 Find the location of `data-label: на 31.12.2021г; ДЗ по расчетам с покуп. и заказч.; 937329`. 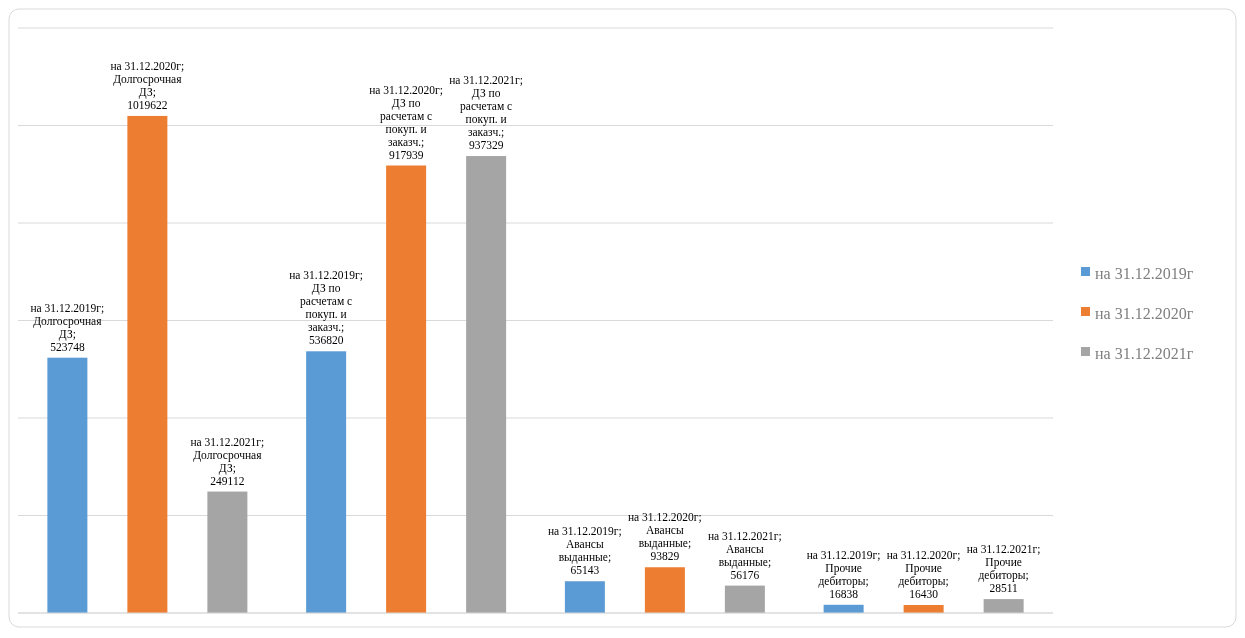

data-label: на 31.12.2021г; ДЗ по расчетам с покуп. и заказч.; 937329 is located at coordinates (486, 113).